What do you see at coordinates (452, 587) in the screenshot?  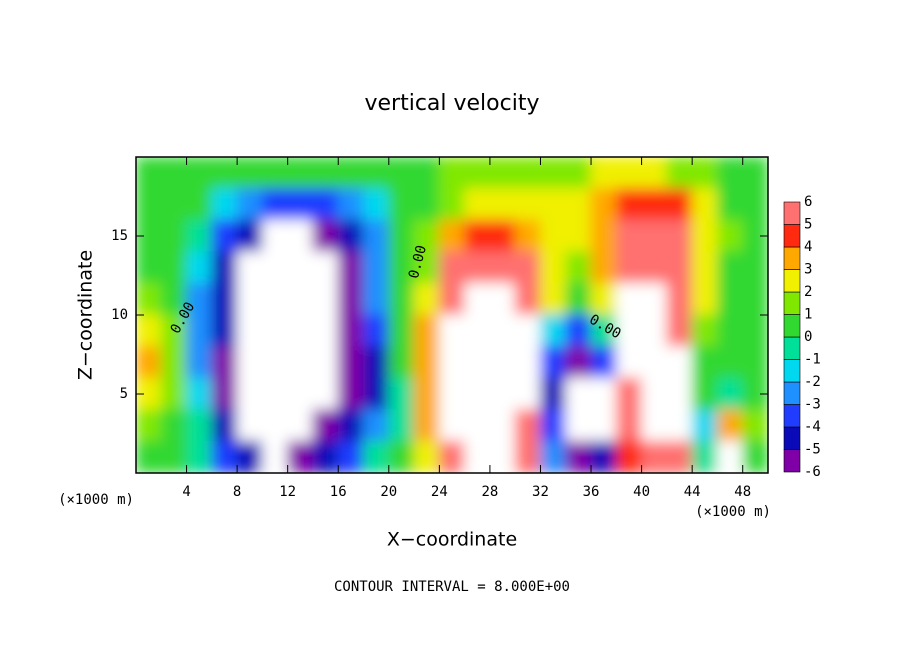 I see `footer: CONTOUR INTERVAL = 8.000E+00` at bounding box center [452, 587].